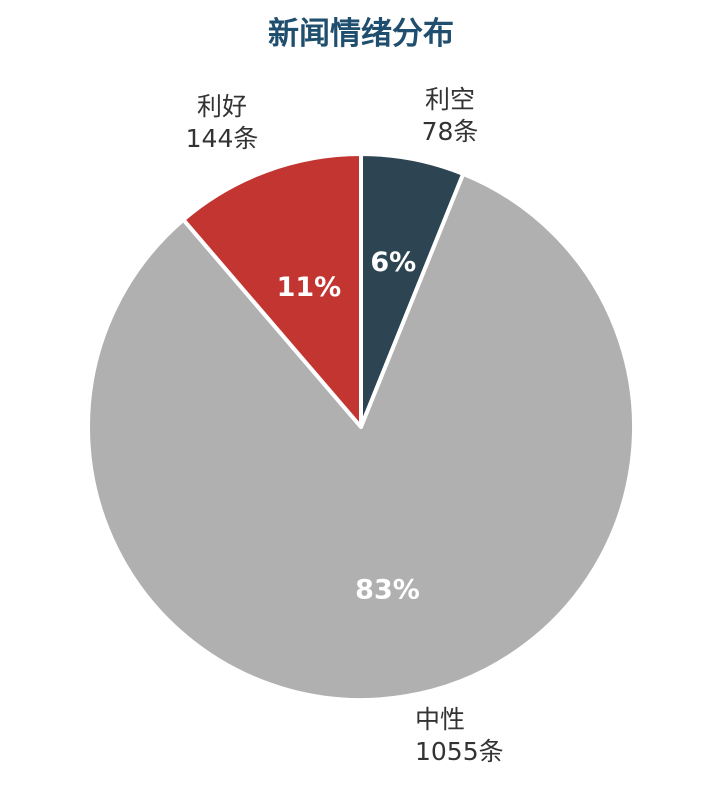 This screenshot has height=788, width=723. I want to click on slice-count: 78条, so click(450, 131).